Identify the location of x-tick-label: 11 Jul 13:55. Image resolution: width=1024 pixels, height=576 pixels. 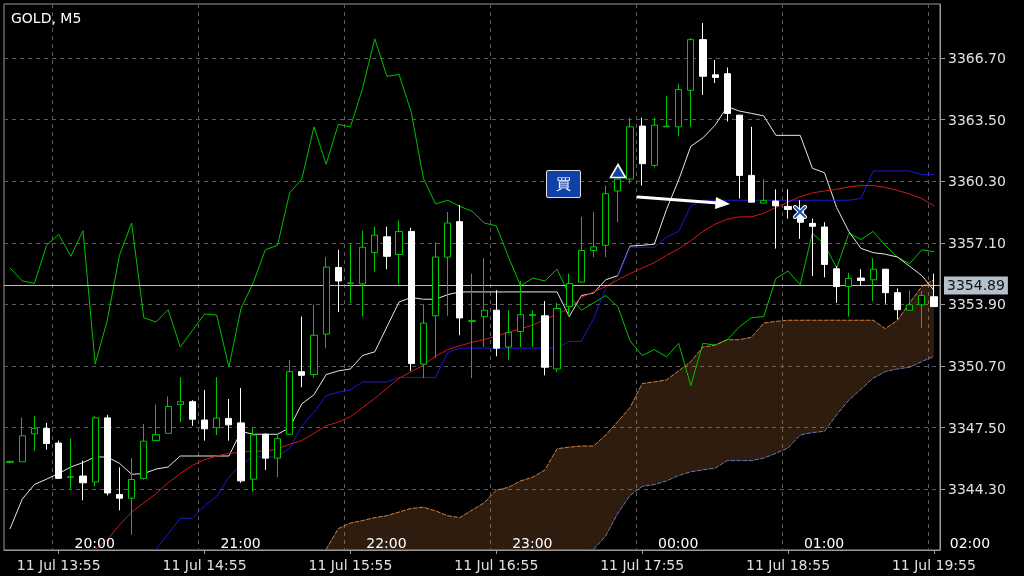
(58, 565).